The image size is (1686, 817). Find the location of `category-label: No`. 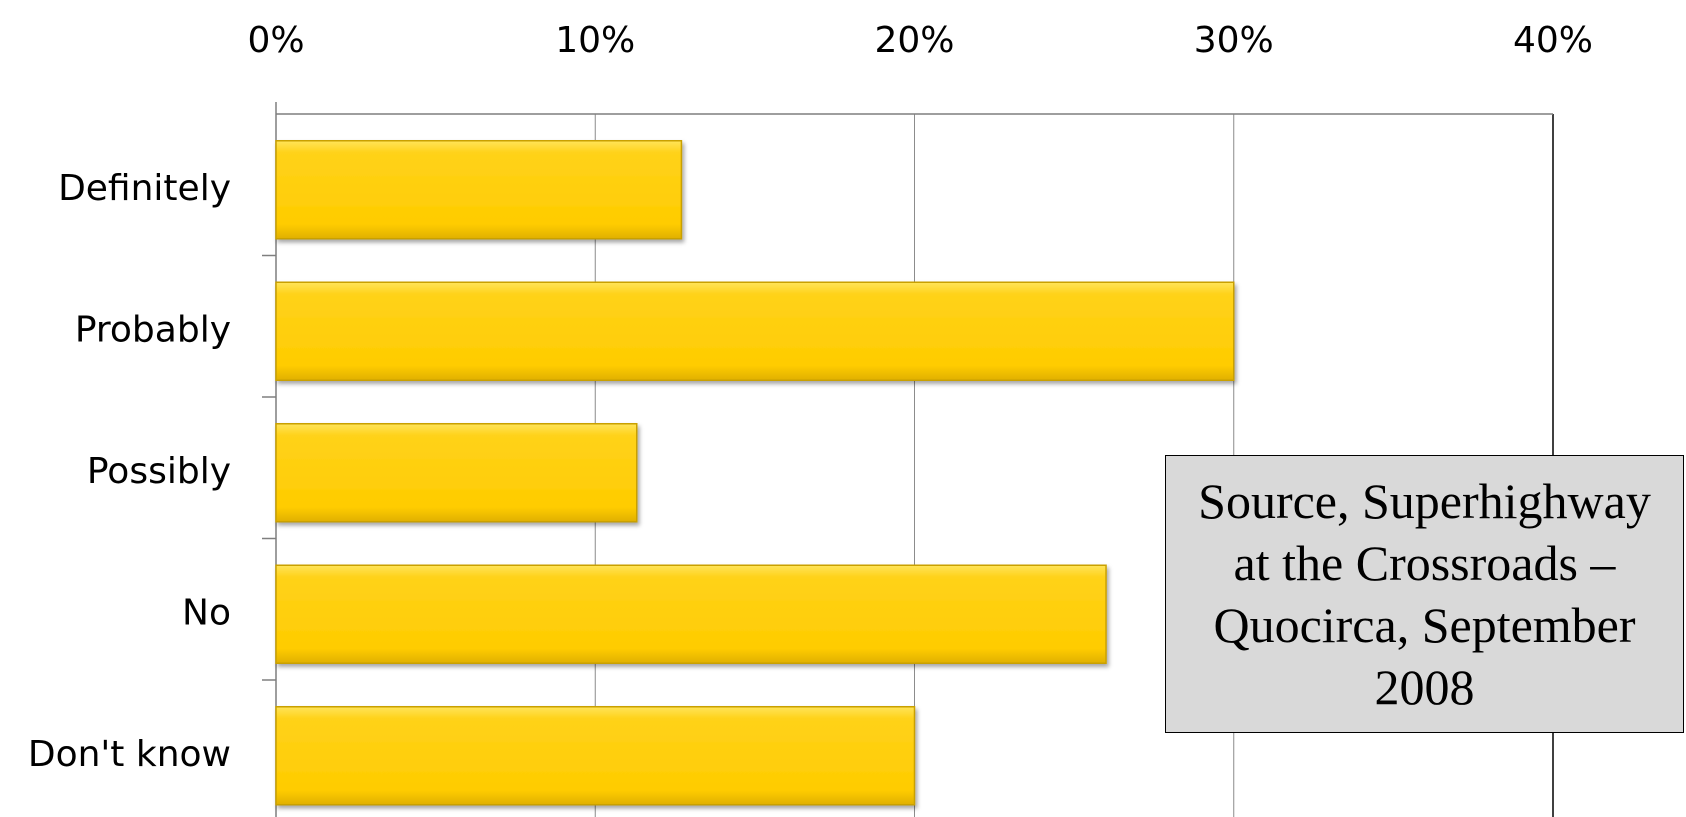

category-label: No is located at coordinates (206, 612).